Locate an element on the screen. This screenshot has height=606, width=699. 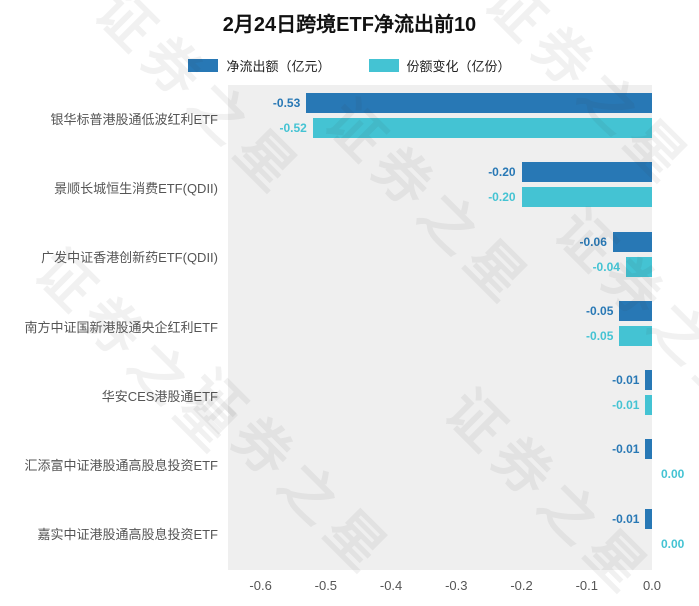
chart-legend: 净流出额（亿元） 份额变化（亿份） is located at coordinates (349, 65).